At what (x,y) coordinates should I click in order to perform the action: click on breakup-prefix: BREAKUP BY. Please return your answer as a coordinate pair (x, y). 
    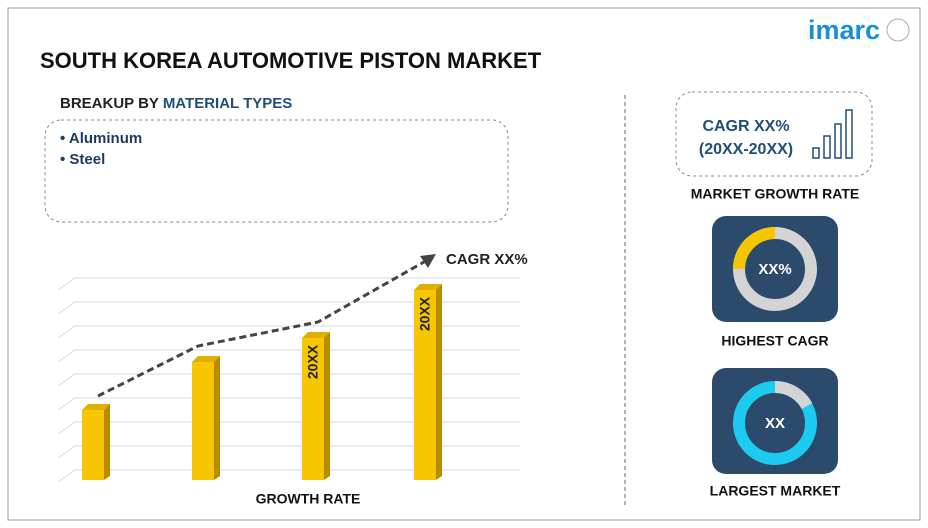
    Looking at the image, I should click on (109, 103).